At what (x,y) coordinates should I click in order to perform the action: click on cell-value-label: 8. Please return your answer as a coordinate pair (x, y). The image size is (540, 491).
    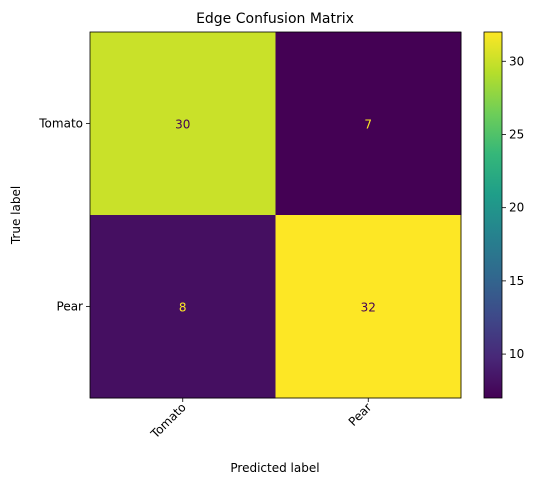
    Looking at the image, I should click on (183, 308).